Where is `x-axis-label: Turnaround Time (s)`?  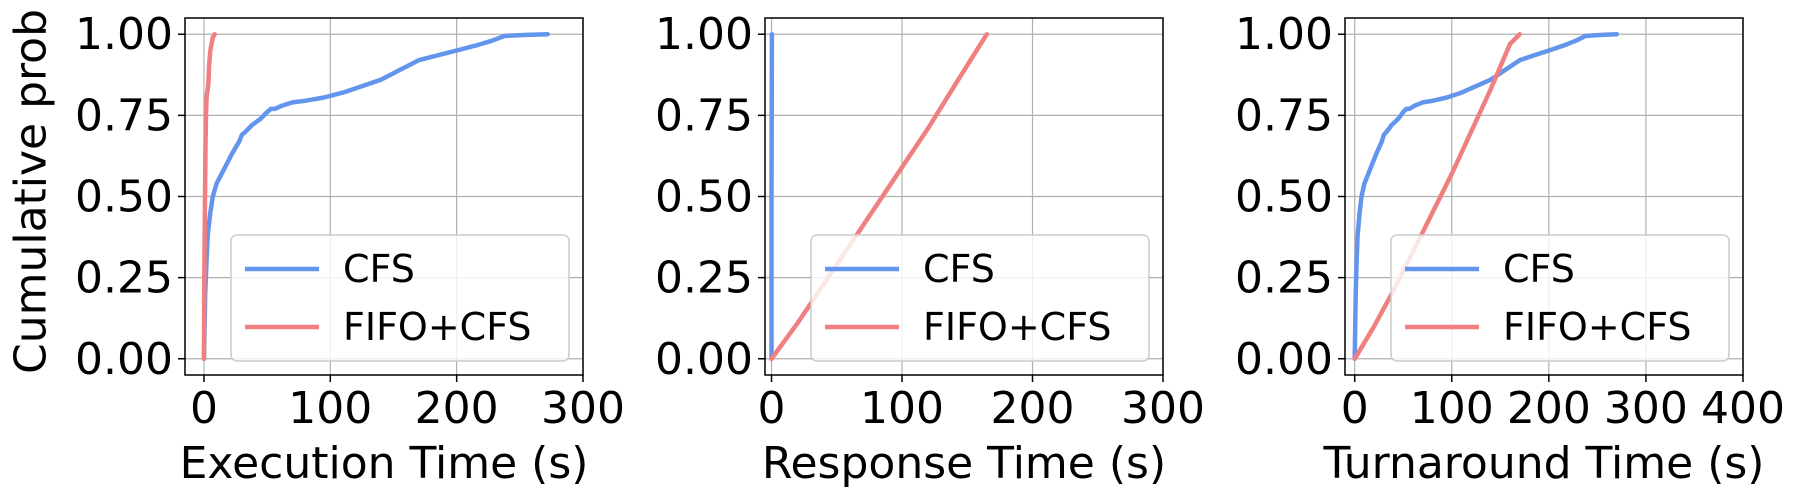 x-axis-label: Turnaround Time (s) is located at coordinates (1544, 463).